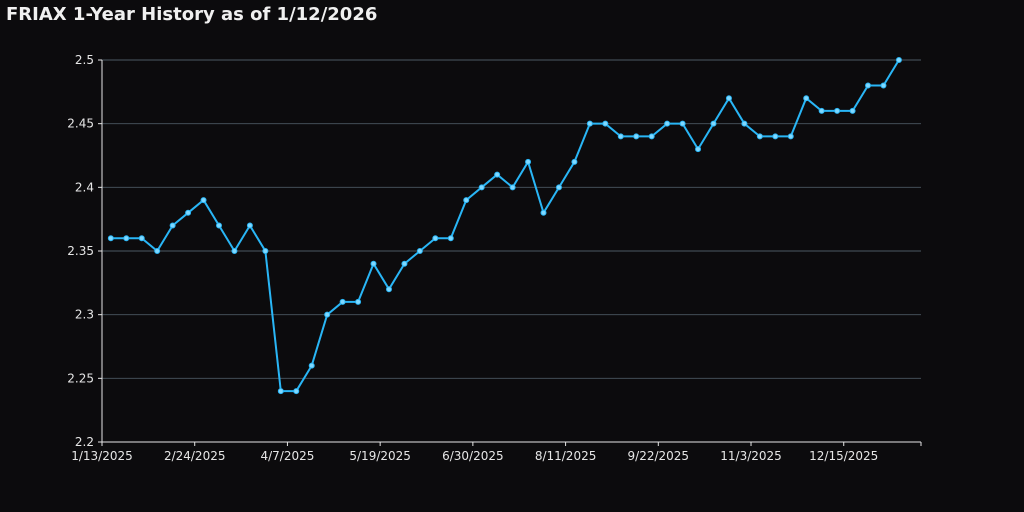  What do you see at coordinates (84, 315) in the screenshot?
I see `y-tick-label: 2.3` at bounding box center [84, 315].